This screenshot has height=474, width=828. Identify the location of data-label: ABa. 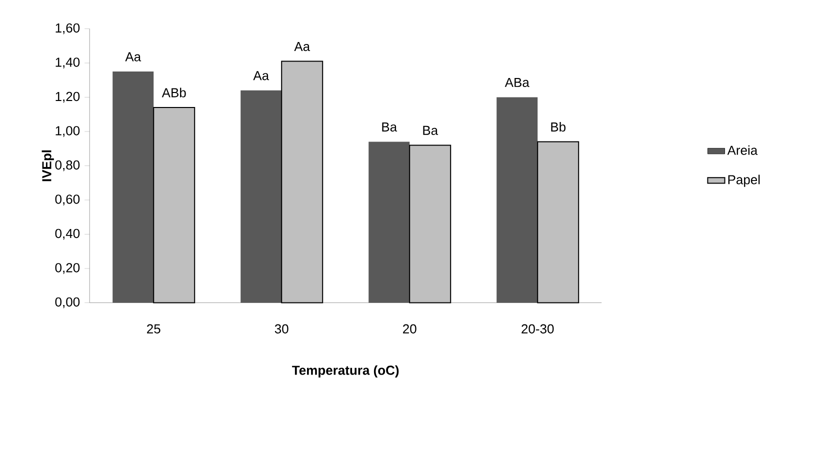
(517, 83).